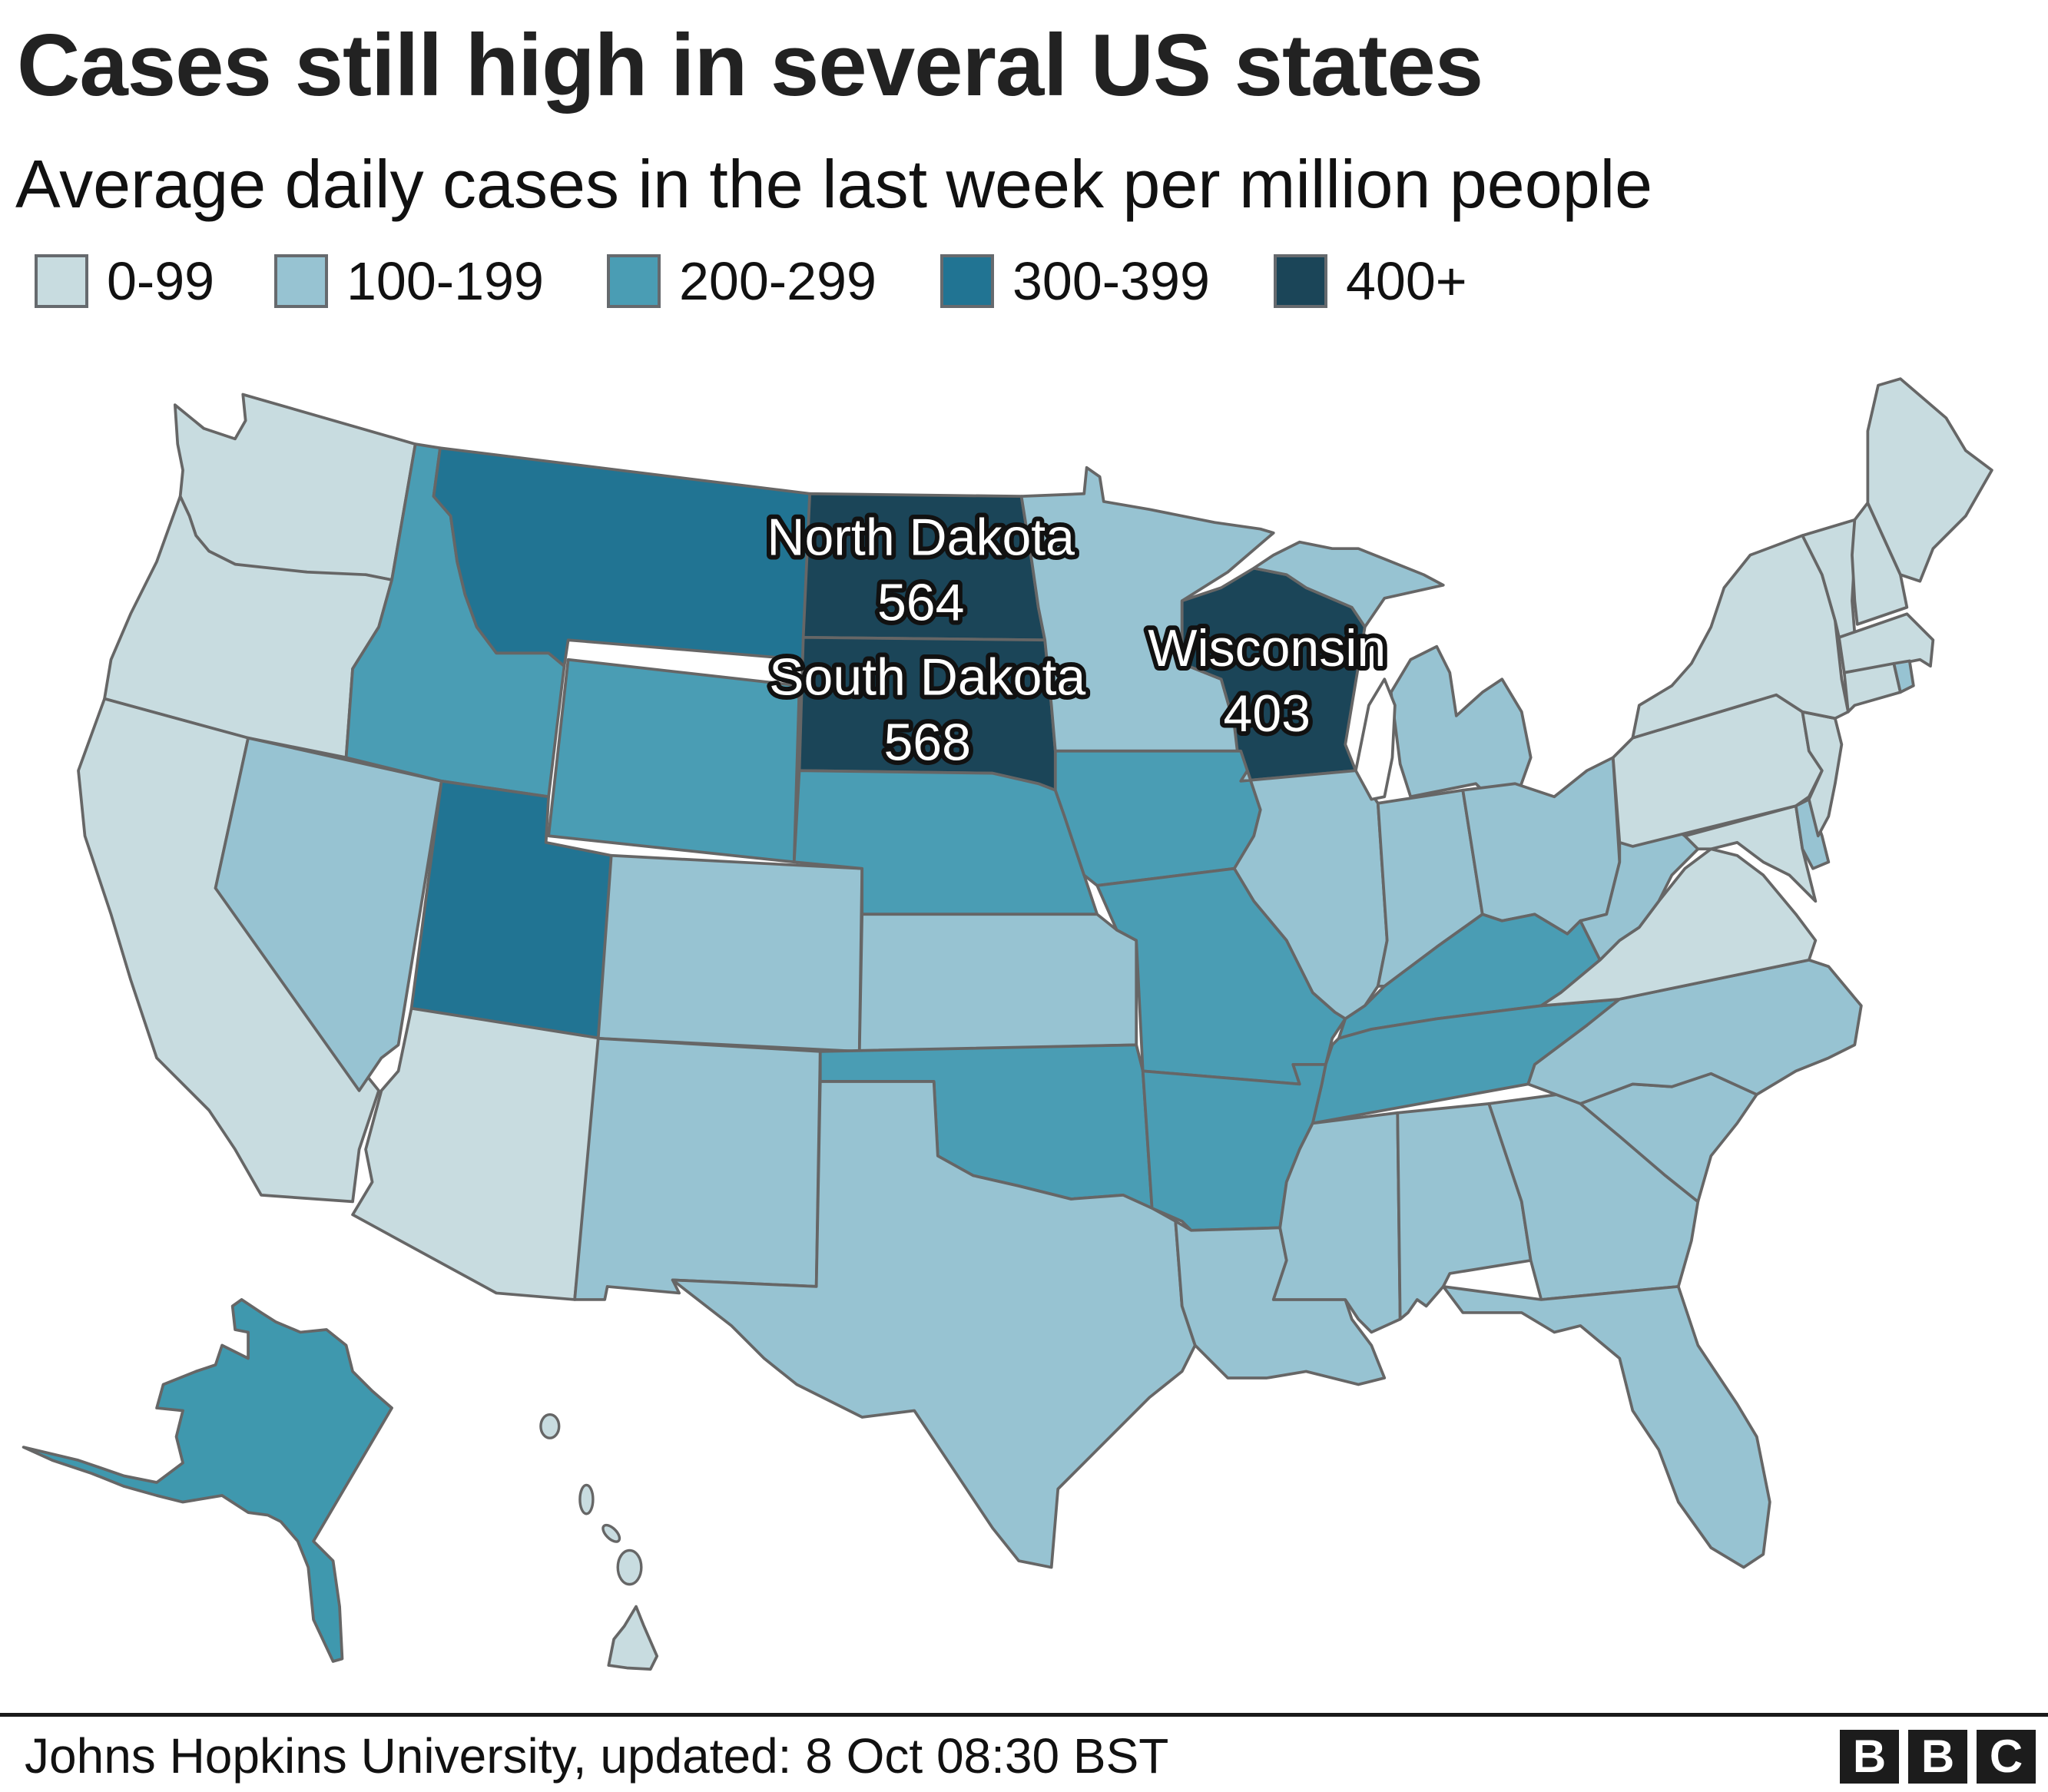  Describe the element at coordinates (1822, 774) in the screenshot. I see `state-new-jersey` at that location.